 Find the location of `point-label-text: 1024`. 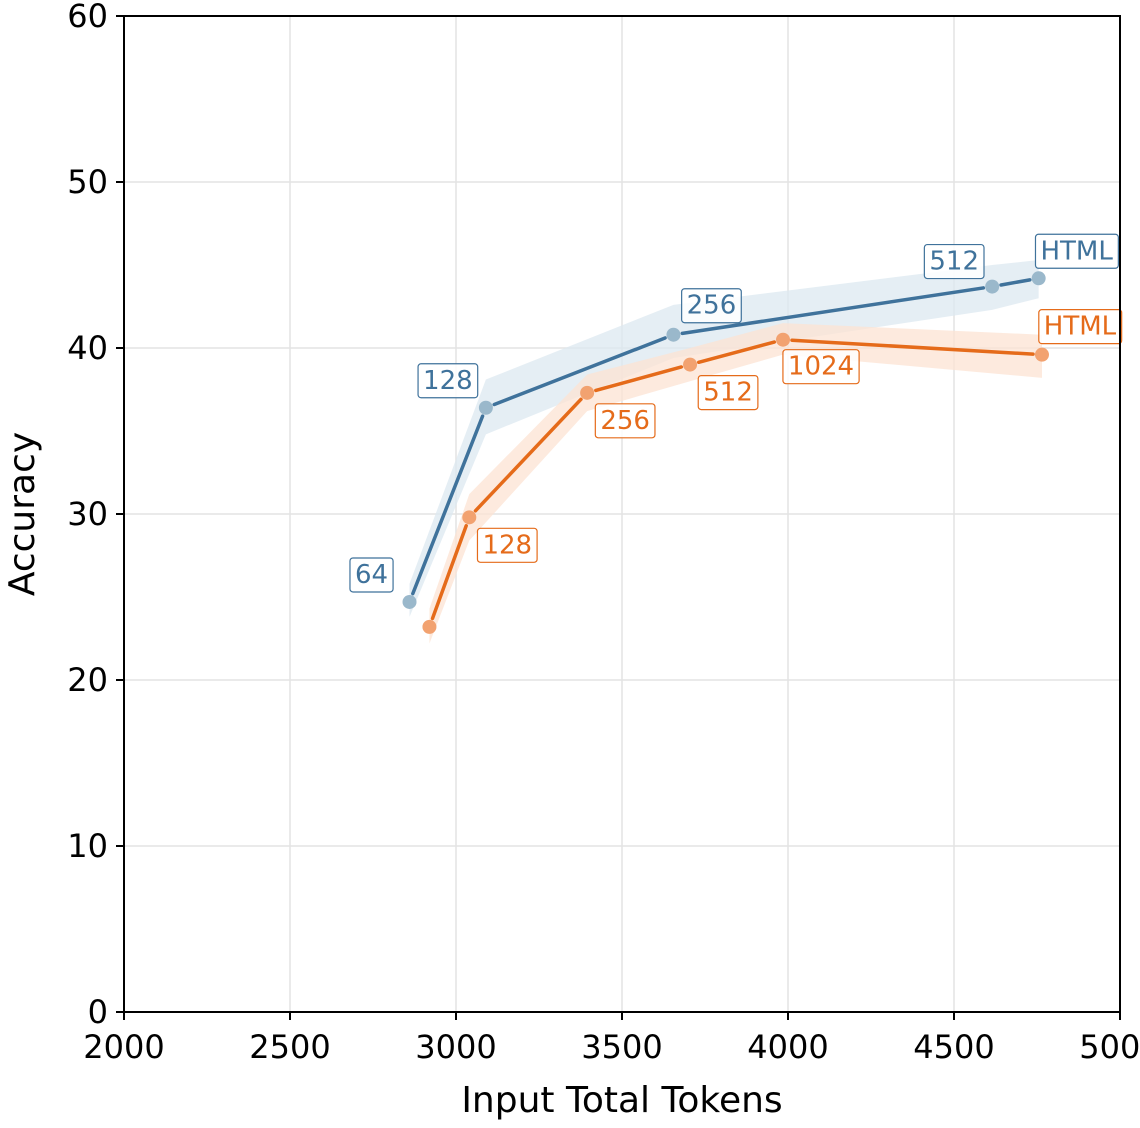

point-label-text: 1024 is located at coordinates (821, 367).